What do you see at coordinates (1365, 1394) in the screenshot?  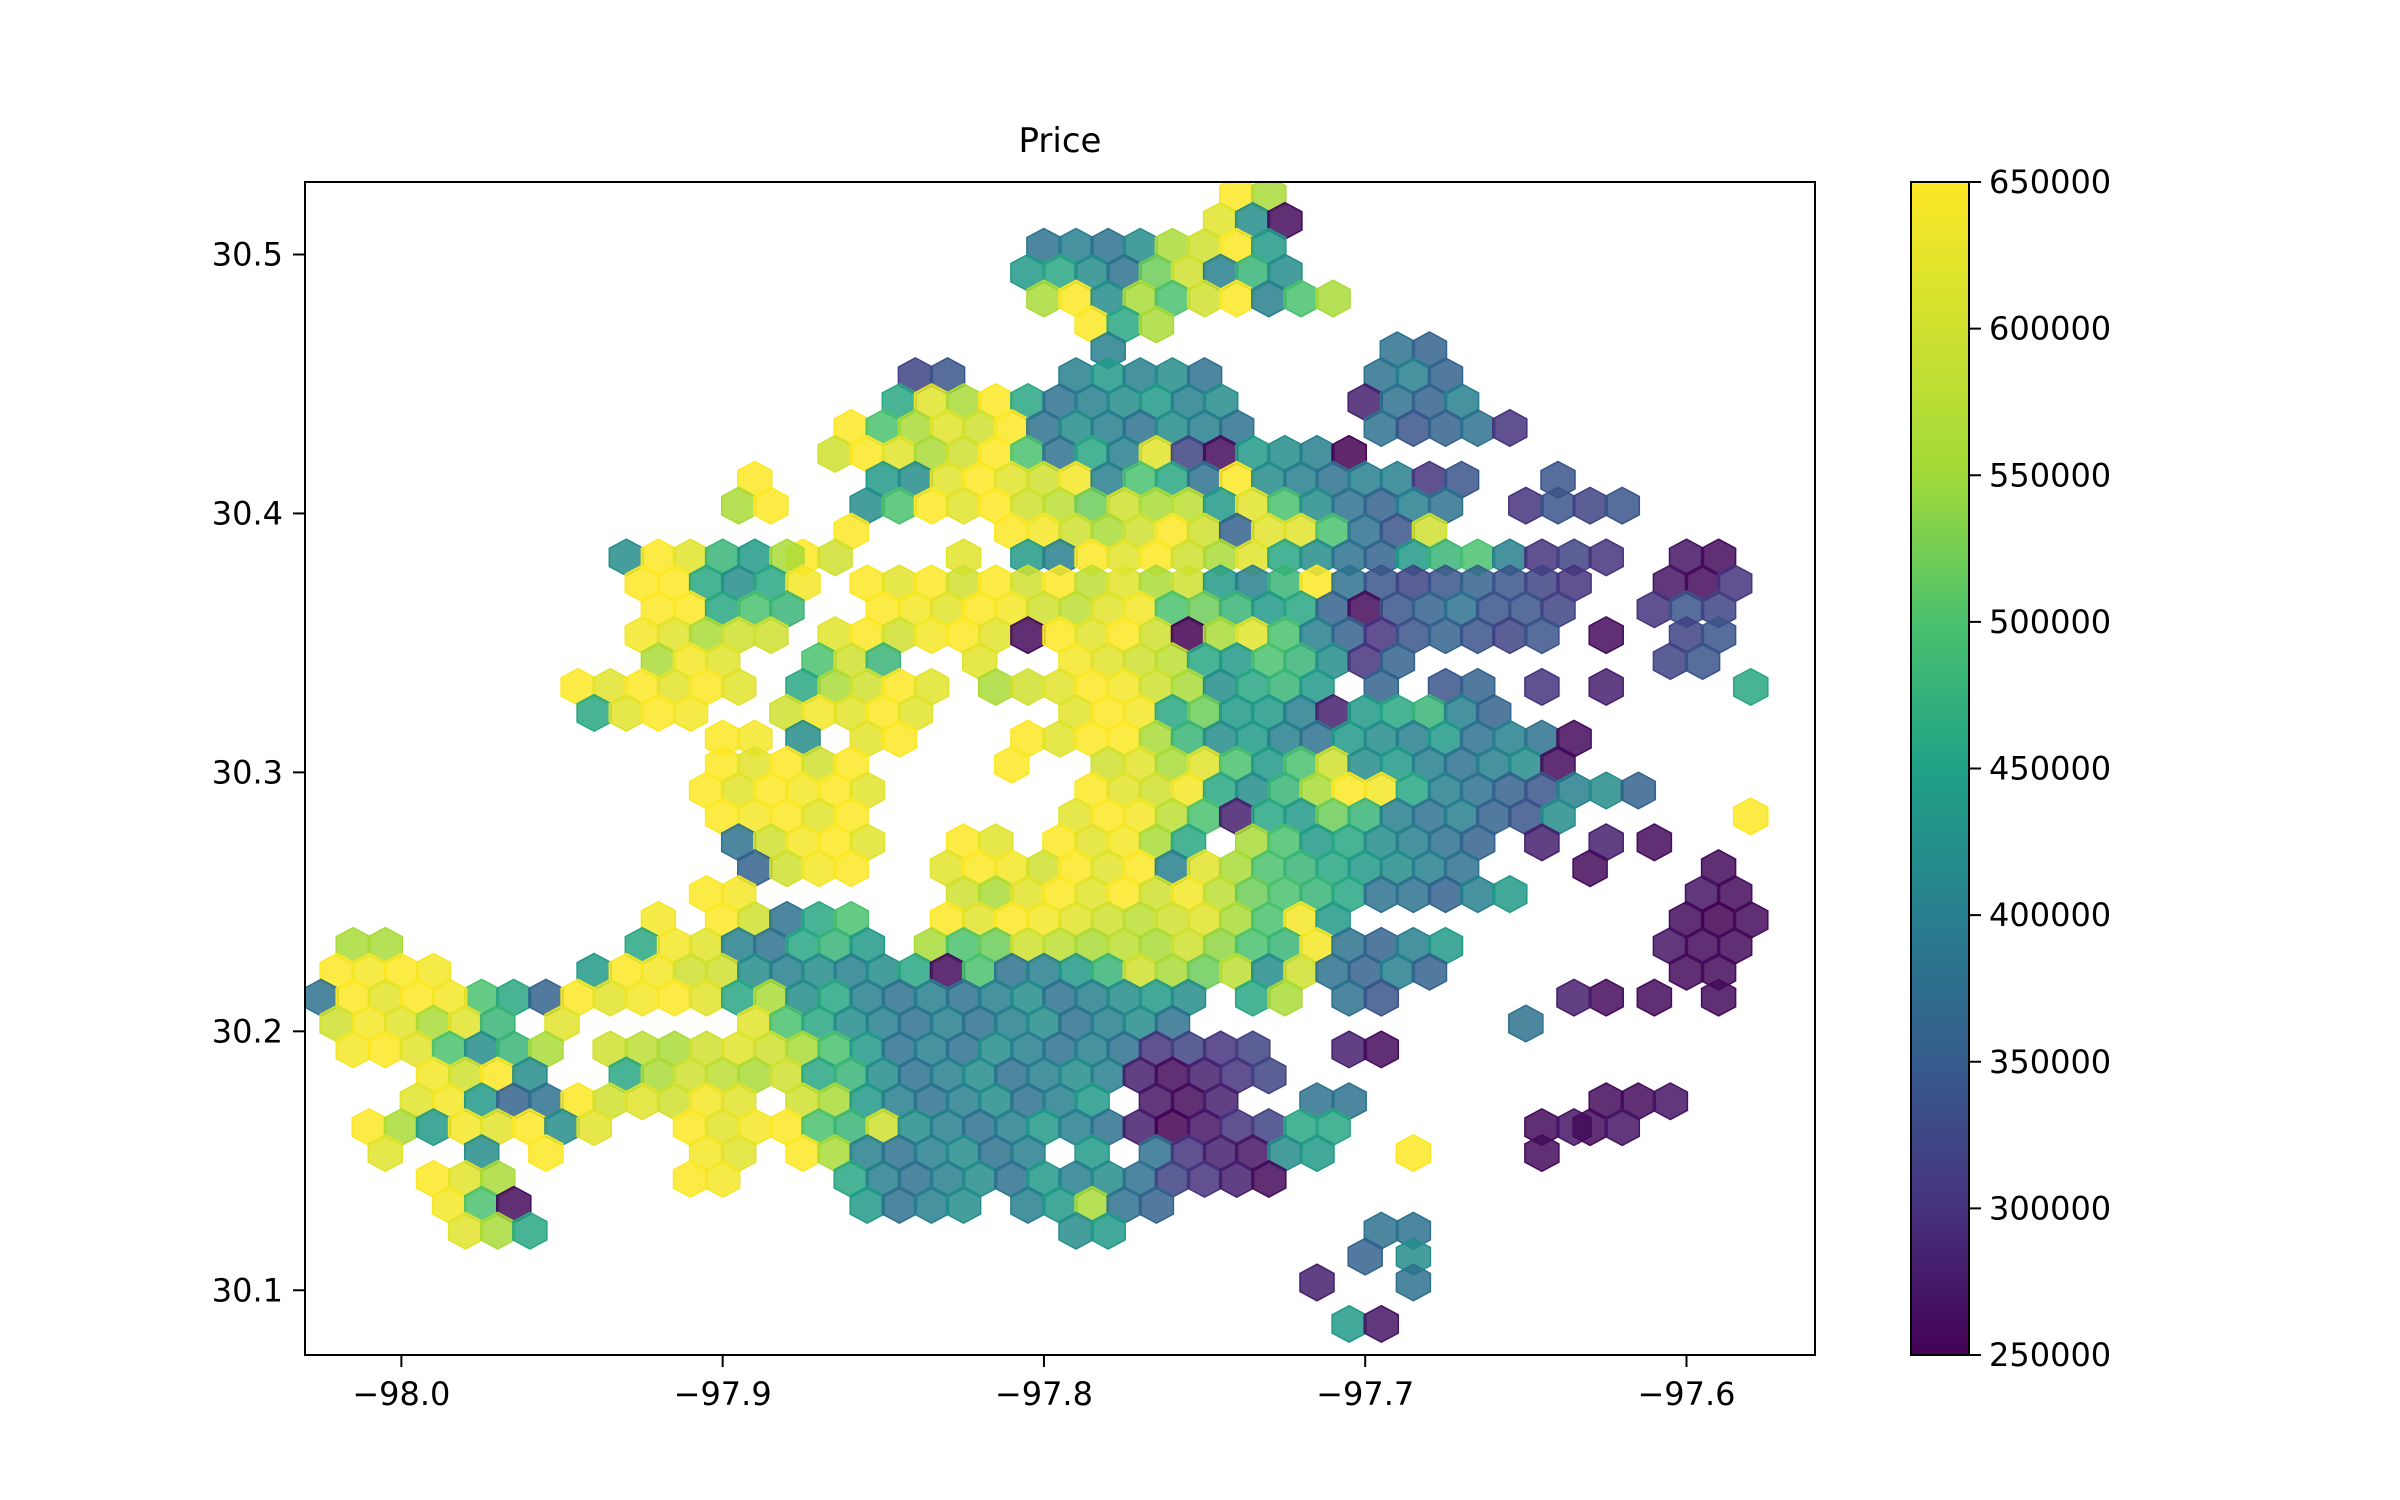 I see `x-tick-label: −97.7` at bounding box center [1365, 1394].